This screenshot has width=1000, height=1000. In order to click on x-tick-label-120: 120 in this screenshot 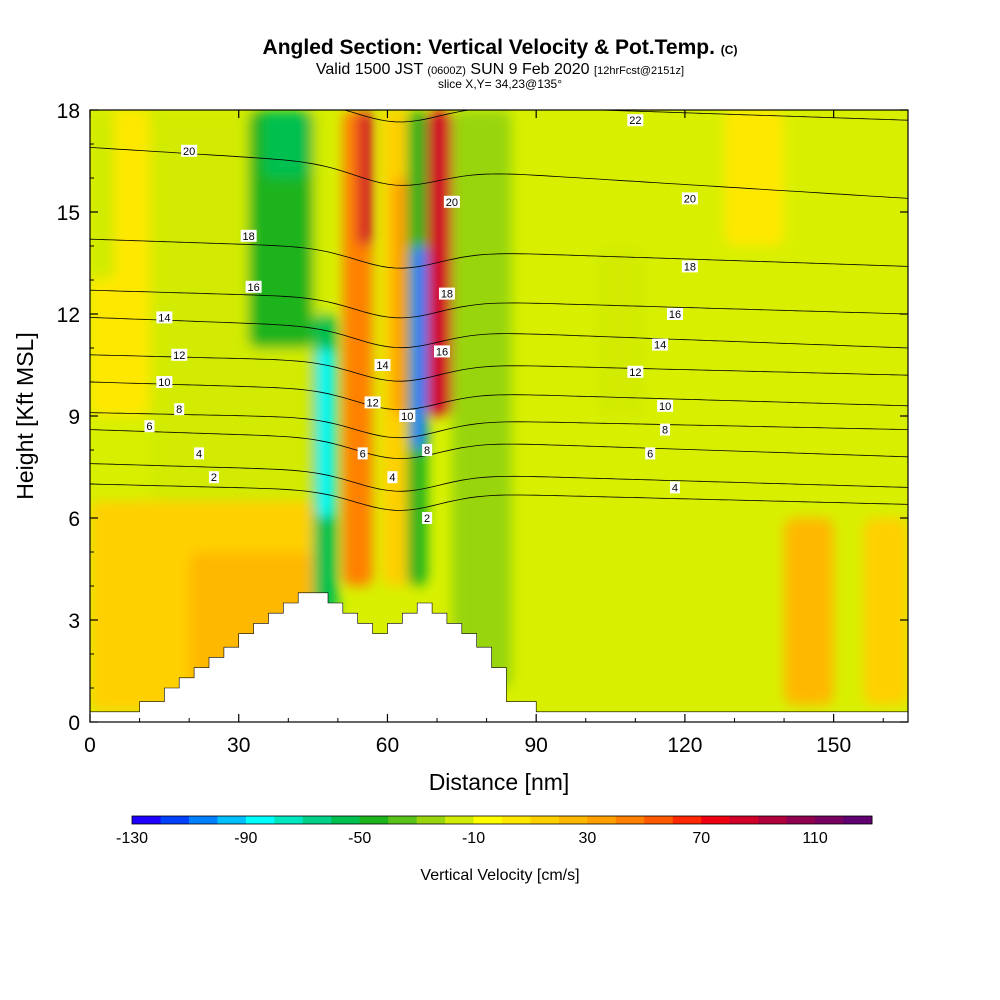, I will do `click(684, 745)`.